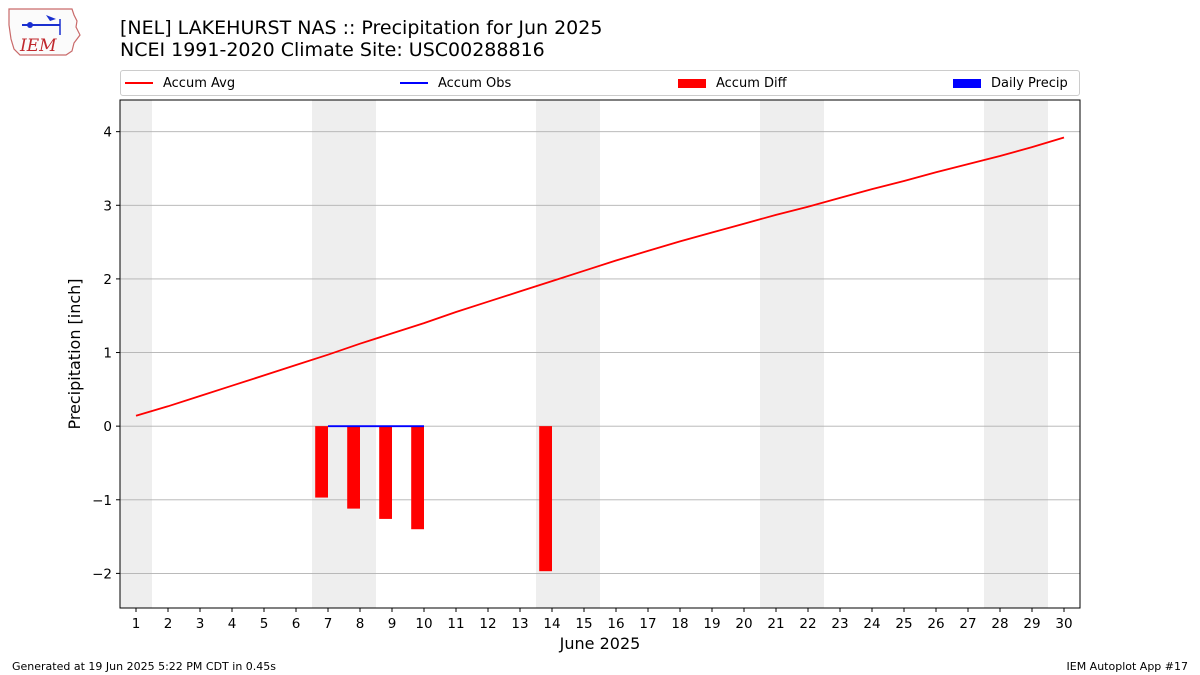 This screenshot has width=1200, height=675. What do you see at coordinates (1063, 624) in the screenshot?
I see `x-tick-label-30: 30` at bounding box center [1063, 624].